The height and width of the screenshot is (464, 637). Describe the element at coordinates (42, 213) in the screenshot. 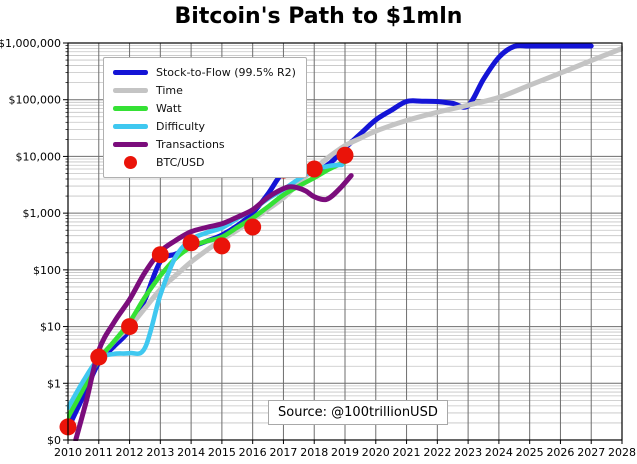

I see `y-tick-label: $1,000` at that location.